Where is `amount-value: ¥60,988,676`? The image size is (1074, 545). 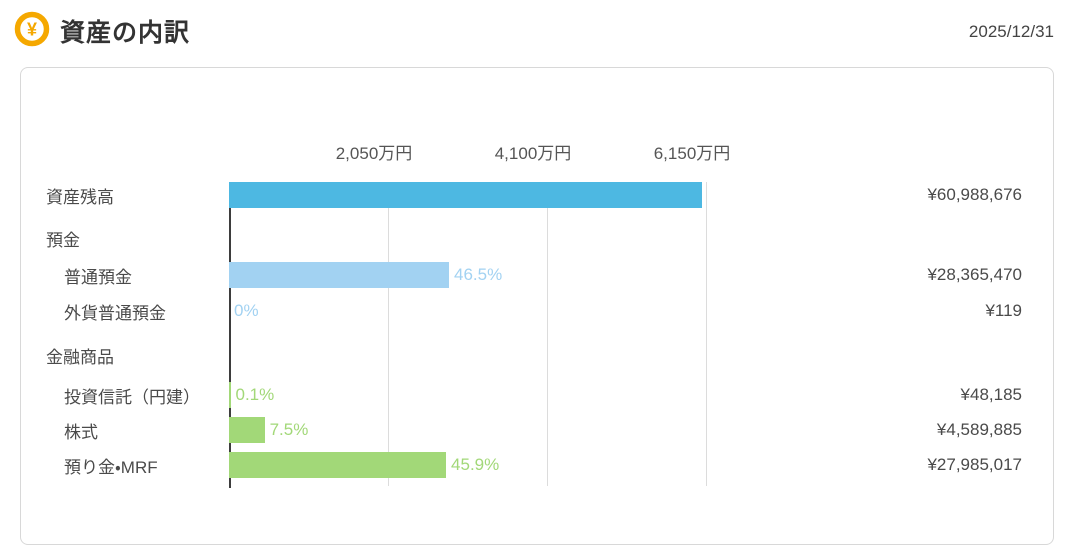 amount-value: ¥60,988,676 is located at coordinates (974, 194).